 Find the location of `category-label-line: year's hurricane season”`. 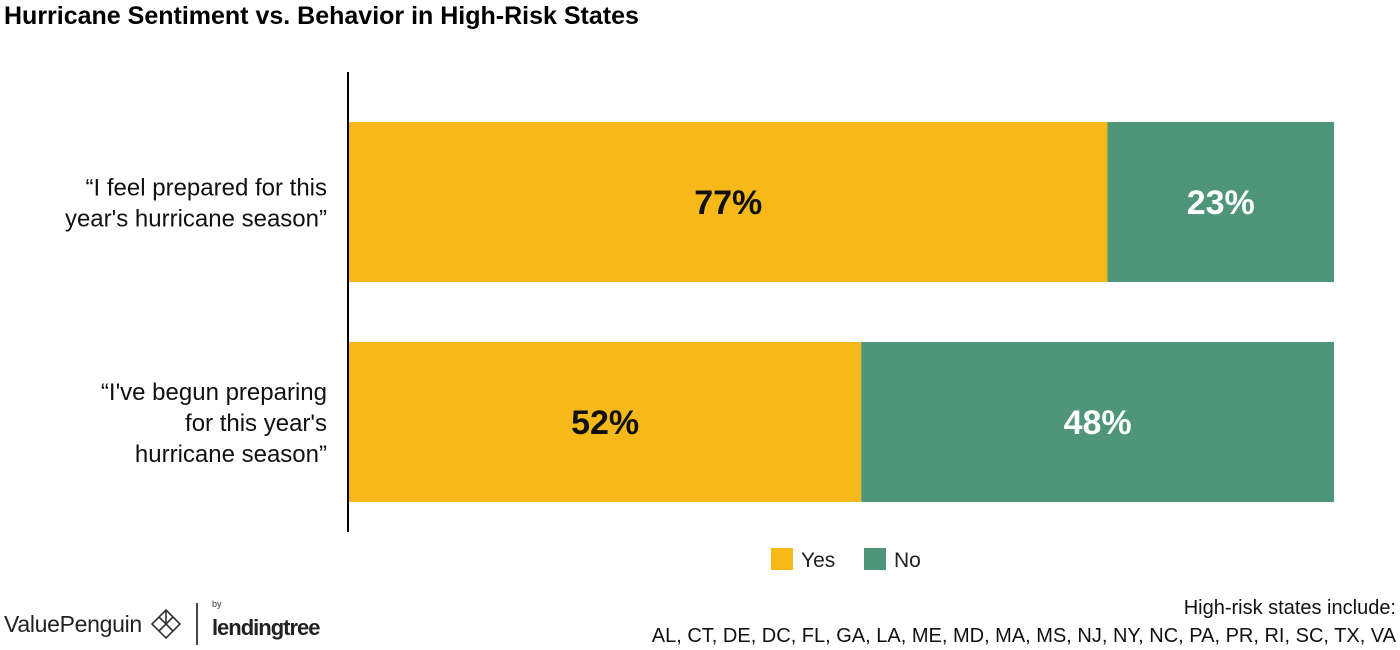

category-label-line: year's hurricane season” is located at coordinates (196, 219).